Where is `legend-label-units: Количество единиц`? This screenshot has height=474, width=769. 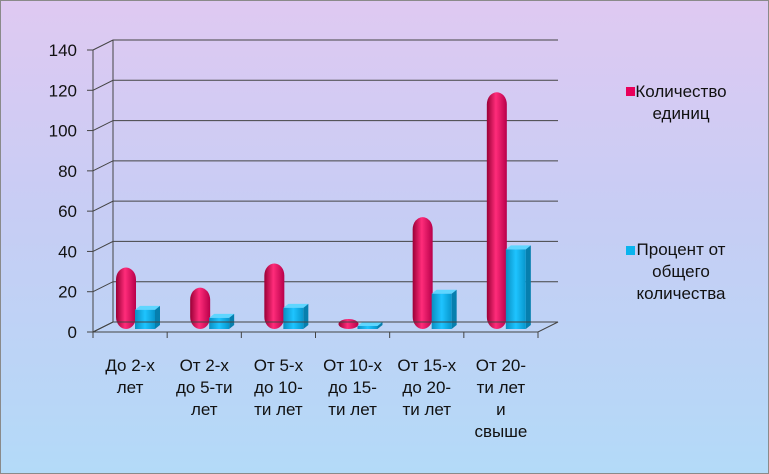
legend-label-units: Количество единиц is located at coordinates (681, 103).